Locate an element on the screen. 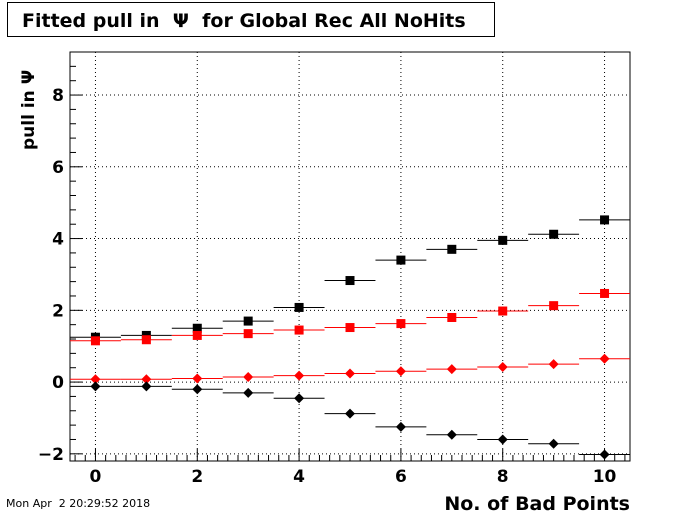 This screenshot has height=514, width=700. y-axis-label: pull in Ψ is located at coordinates (29, 110).